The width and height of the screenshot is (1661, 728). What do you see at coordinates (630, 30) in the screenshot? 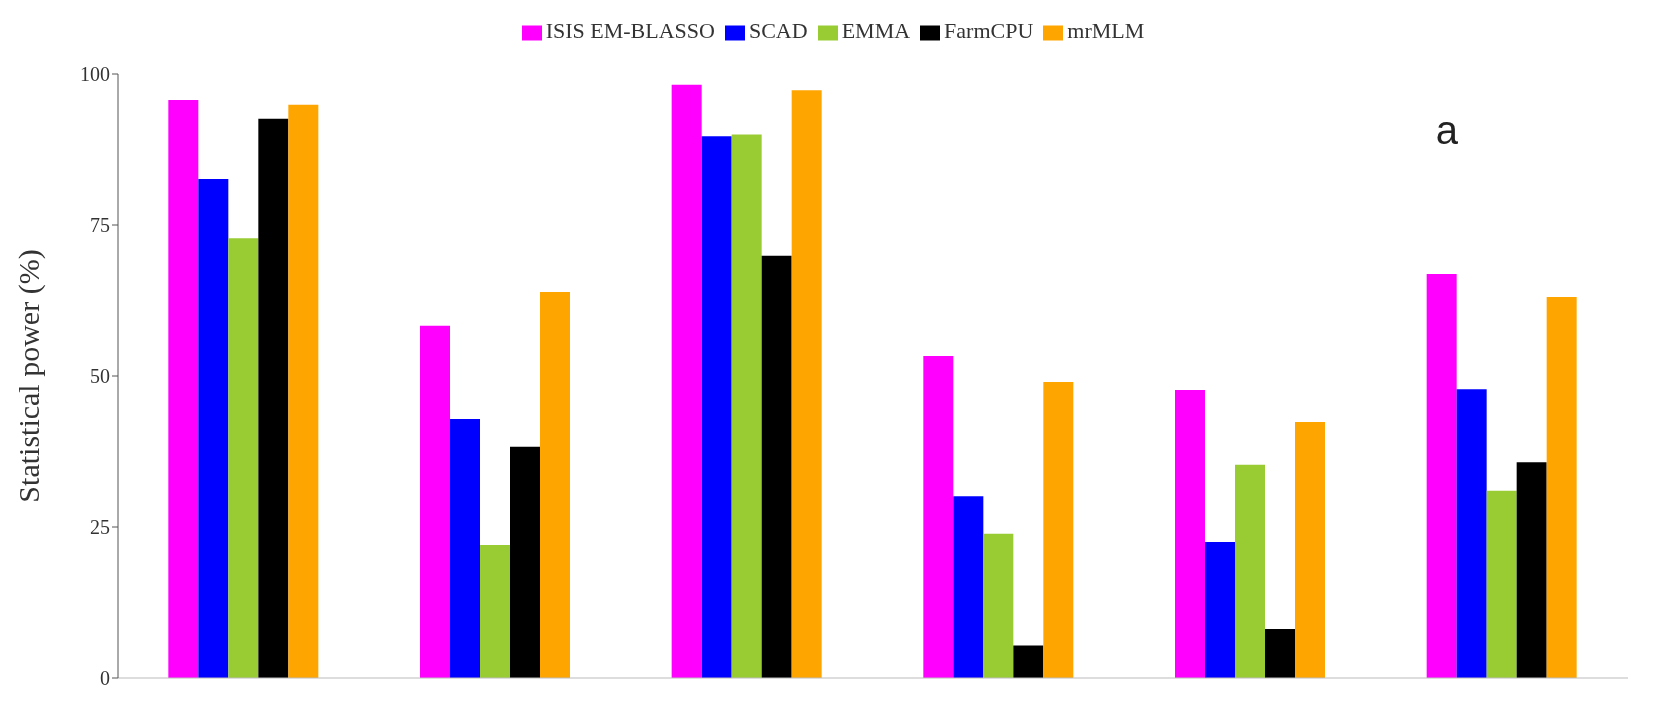
I see `legend-label: ISIS EM-BLASSO` at bounding box center [630, 30].